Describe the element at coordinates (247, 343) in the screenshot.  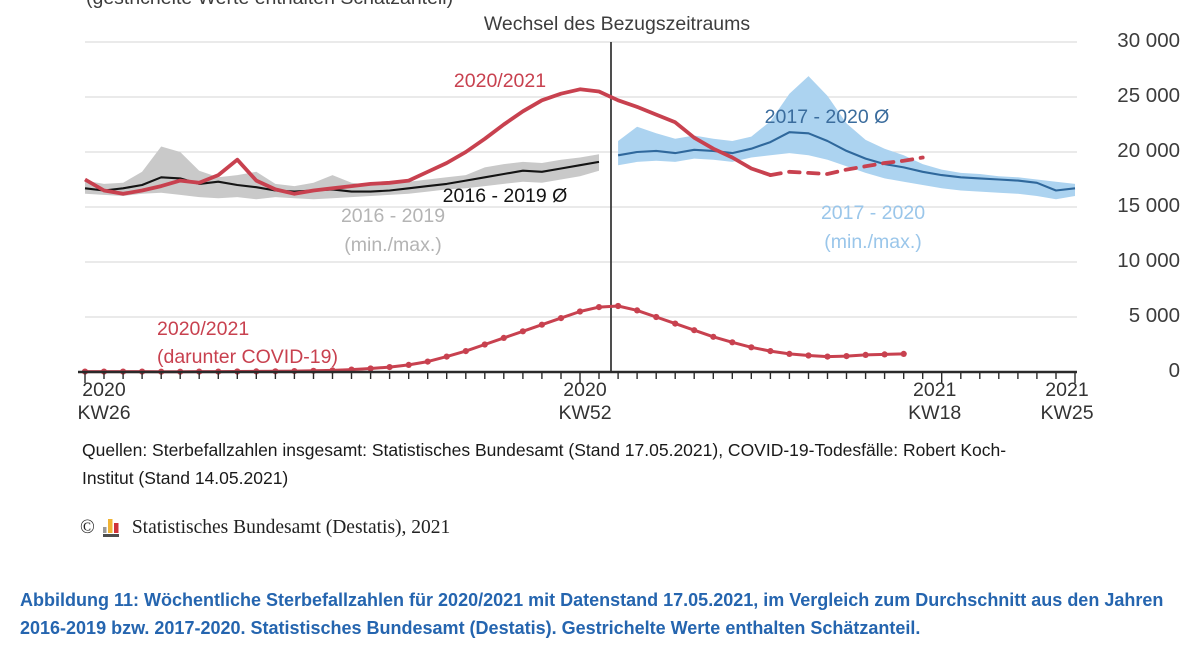
I see `series-label-covid: 2020/2021 (darunter COVID-19)` at that location.